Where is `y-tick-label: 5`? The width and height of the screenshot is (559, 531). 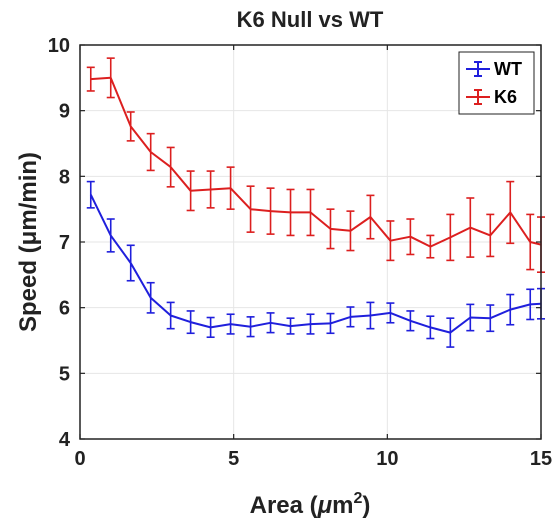 y-tick-label: 5 is located at coordinates (64, 374).